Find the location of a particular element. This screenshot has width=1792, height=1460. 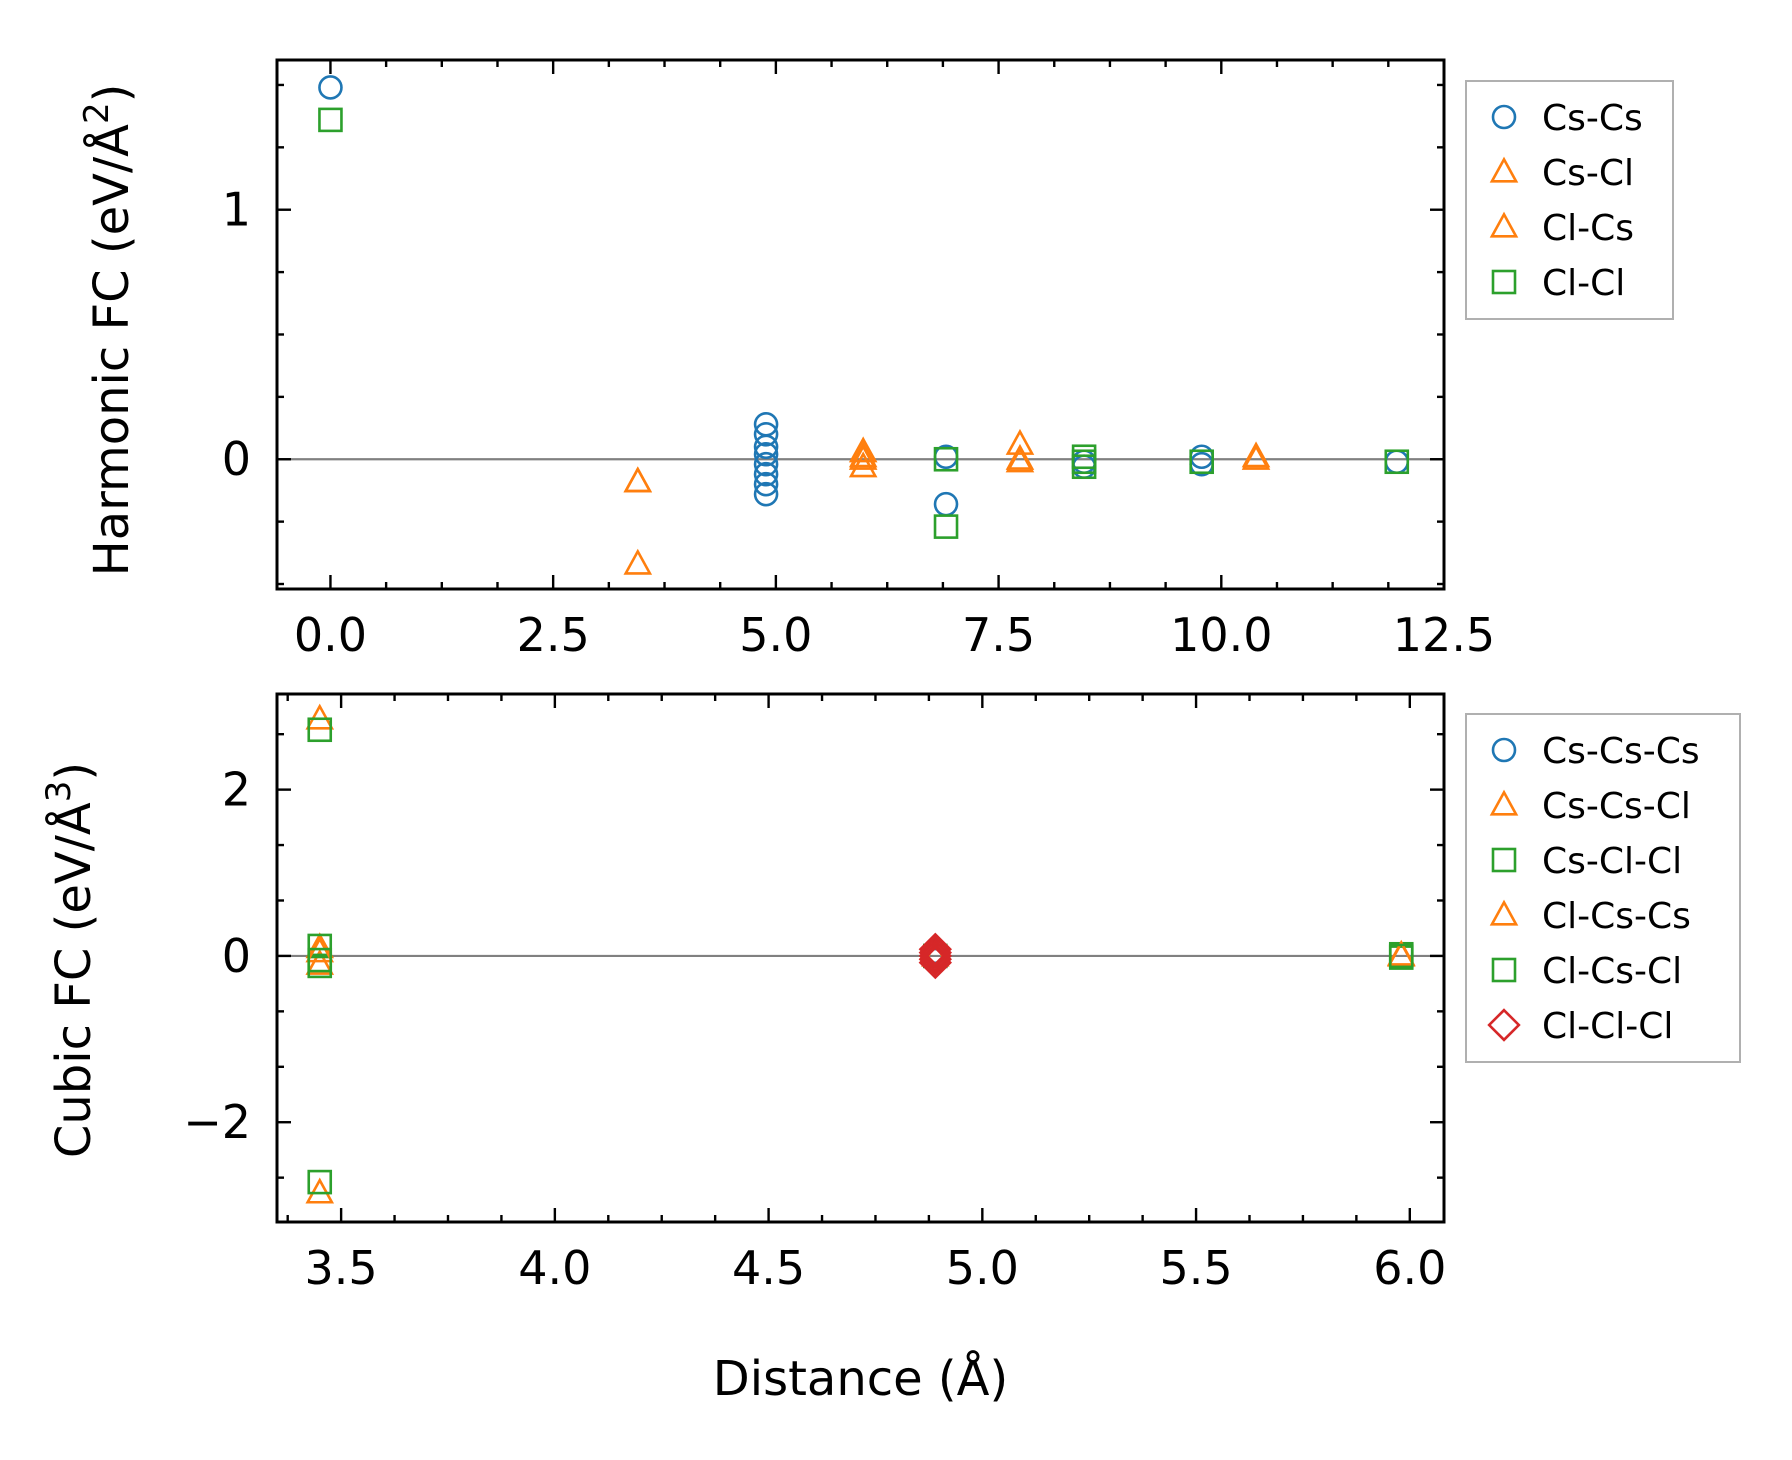

cubic-legend-marker-cs-cs-cs is located at coordinates (1504, 750).